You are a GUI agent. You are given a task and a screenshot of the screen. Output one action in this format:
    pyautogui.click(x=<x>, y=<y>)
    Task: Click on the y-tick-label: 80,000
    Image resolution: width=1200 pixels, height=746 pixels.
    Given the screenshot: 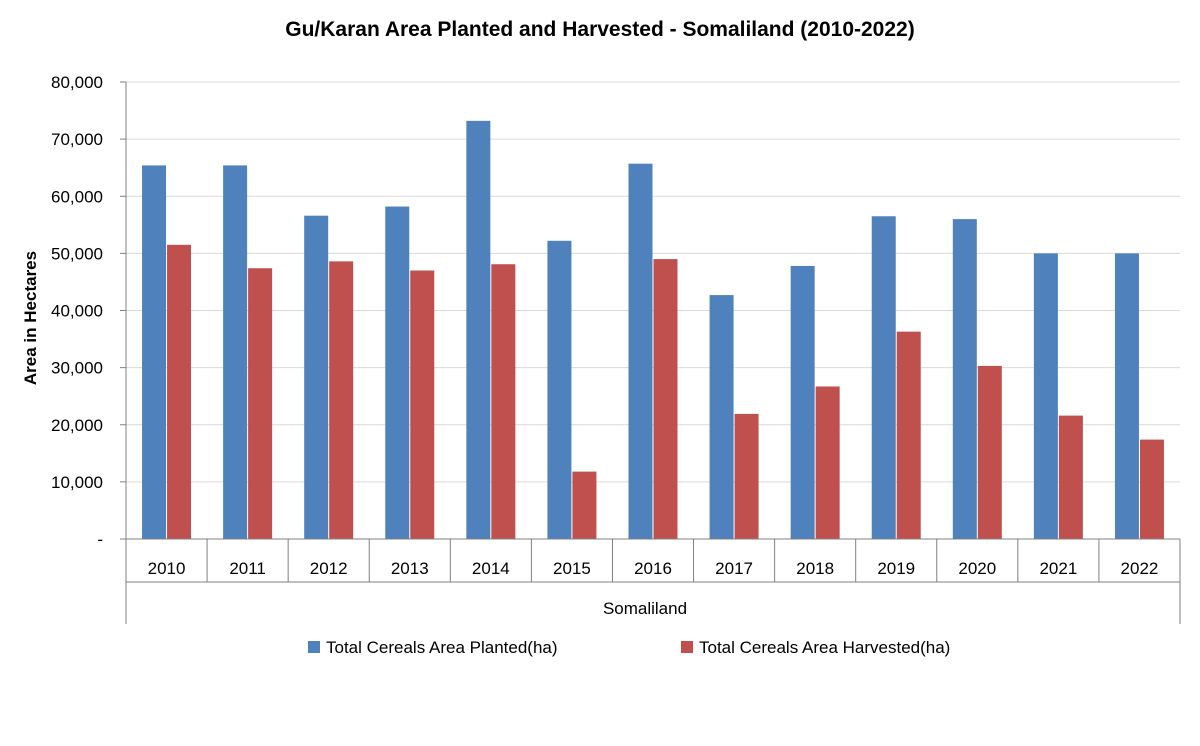 What is the action you would take?
    pyautogui.click(x=77, y=82)
    